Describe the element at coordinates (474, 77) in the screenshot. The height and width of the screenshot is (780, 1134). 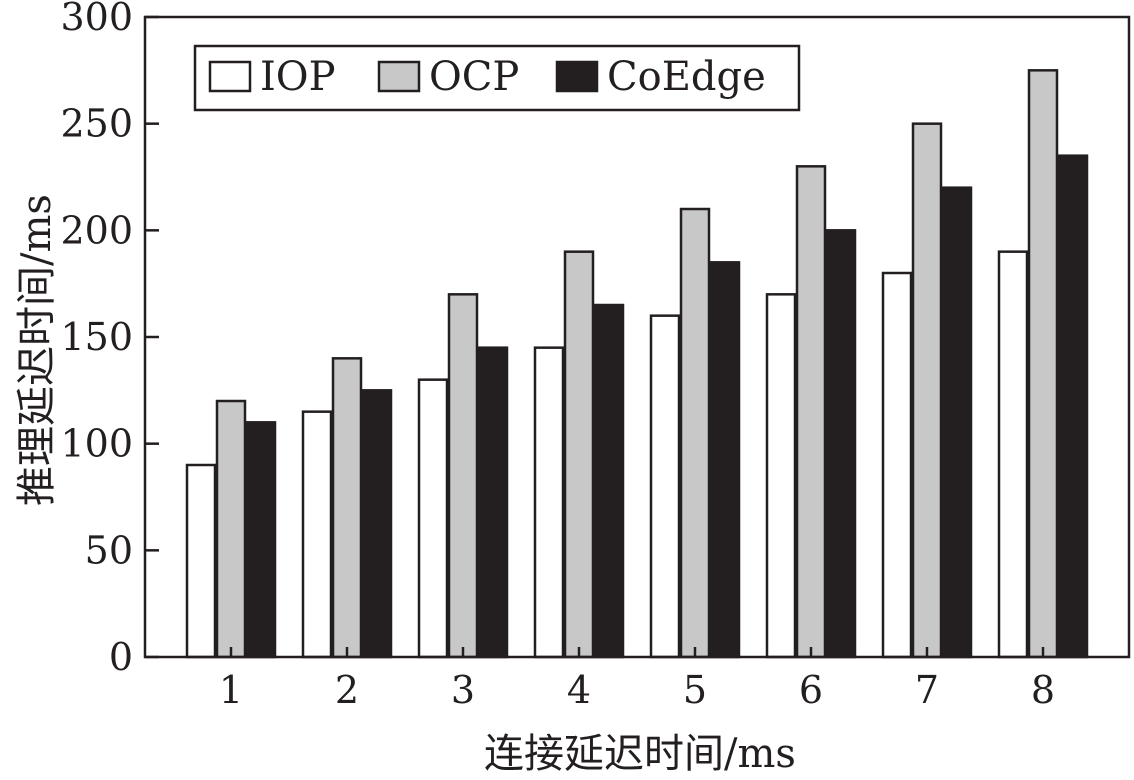
I see `legend-label-ocp: OCP` at that location.